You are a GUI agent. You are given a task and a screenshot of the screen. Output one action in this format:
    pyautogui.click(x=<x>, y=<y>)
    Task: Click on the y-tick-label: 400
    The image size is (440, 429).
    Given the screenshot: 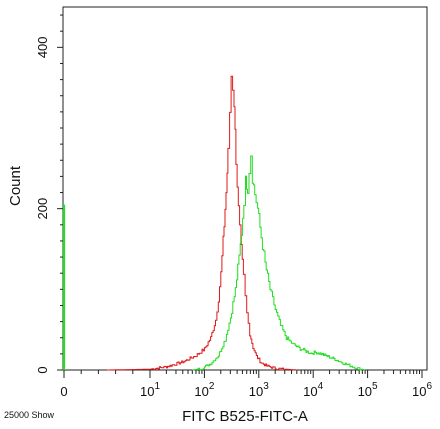 What is the action you would take?
    pyautogui.click(x=42, y=47)
    